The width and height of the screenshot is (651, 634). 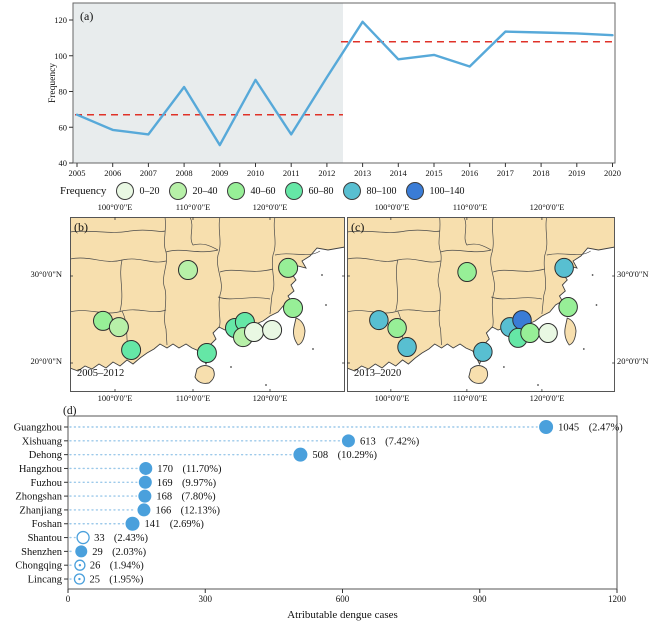 I want to click on city-label: Zhanjiang, so click(x=40, y=510).